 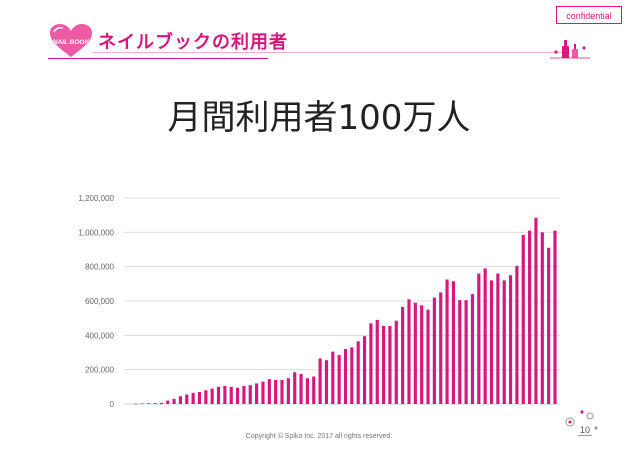 I want to click on confidential-badge: confidential, so click(x=589, y=15).